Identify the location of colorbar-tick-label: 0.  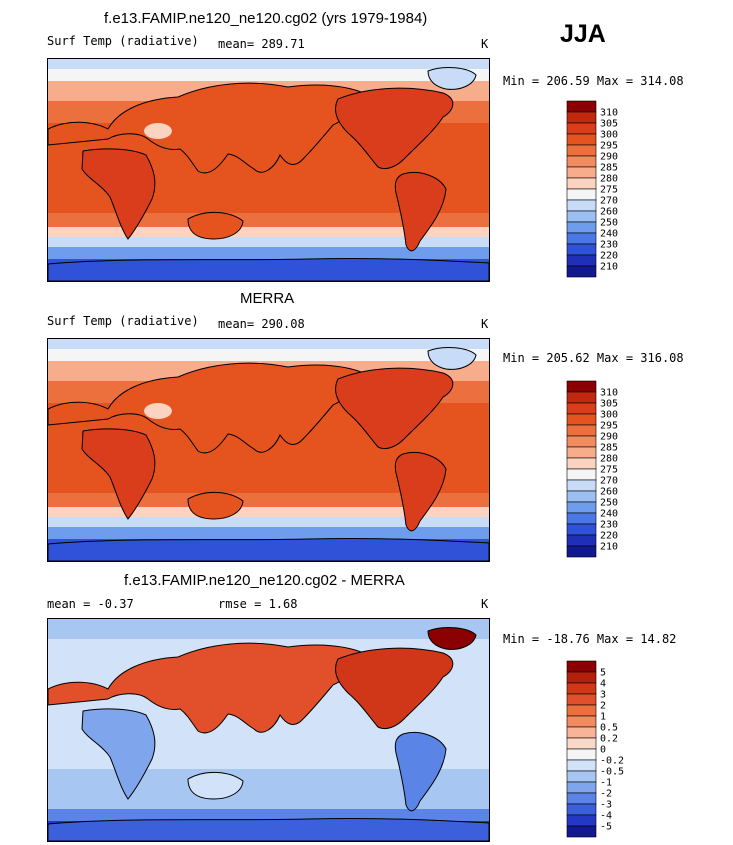
(603, 750).